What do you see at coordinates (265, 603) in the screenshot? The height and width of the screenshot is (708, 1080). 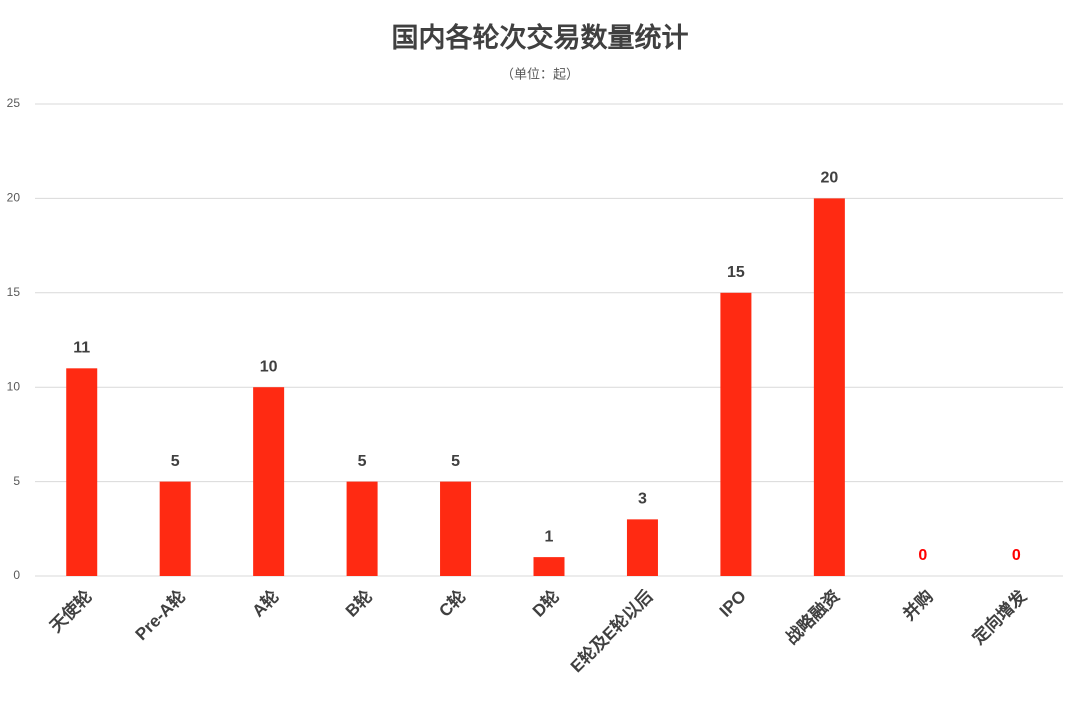 I see `x-tick-label: A轮` at bounding box center [265, 603].